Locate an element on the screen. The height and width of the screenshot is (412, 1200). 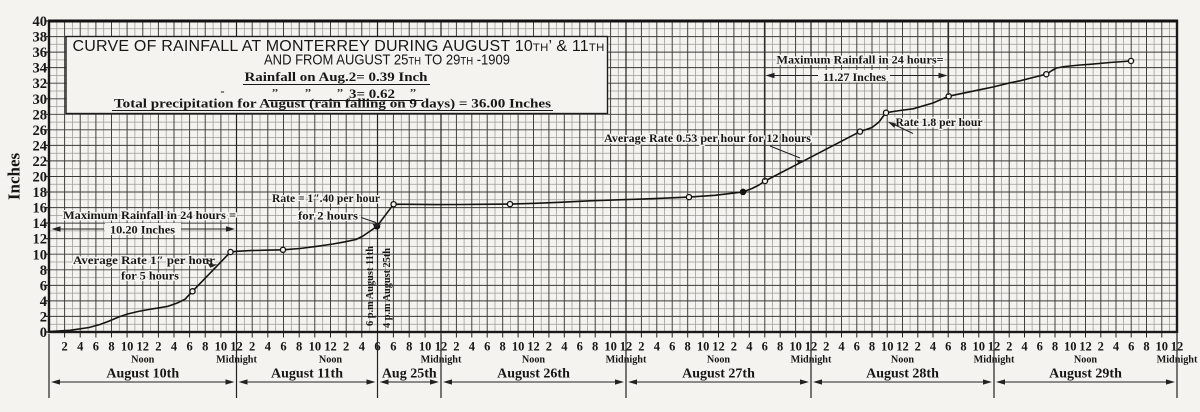
svg-text:Average Rate 0.53 per hour for: Average Rate 0.53 per hour for 12 hours is located at coordinates (708, 139).